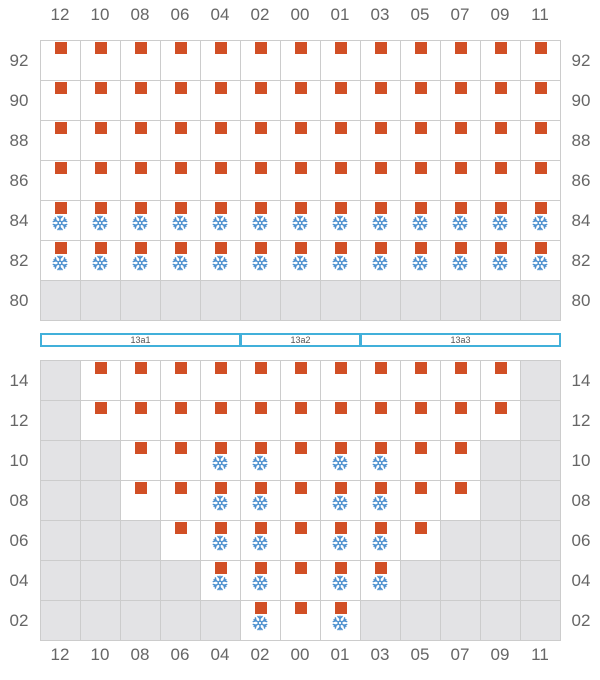 The width and height of the screenshot is (600, 680). What do you see at coordinates (19, 580) in the screenshot?
I see `row-label: 04` at bounding box center [19, 580].